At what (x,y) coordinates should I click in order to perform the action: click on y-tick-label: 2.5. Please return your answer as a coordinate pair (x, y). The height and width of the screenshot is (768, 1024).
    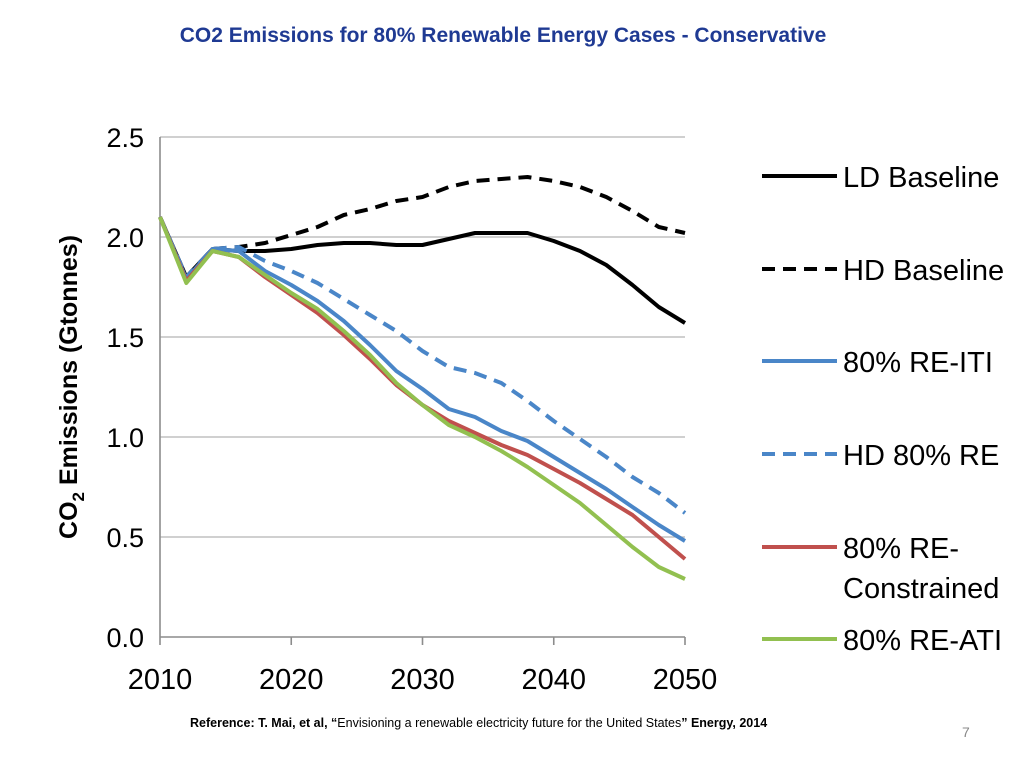
    Looking at the image, I should click on (125, 138).